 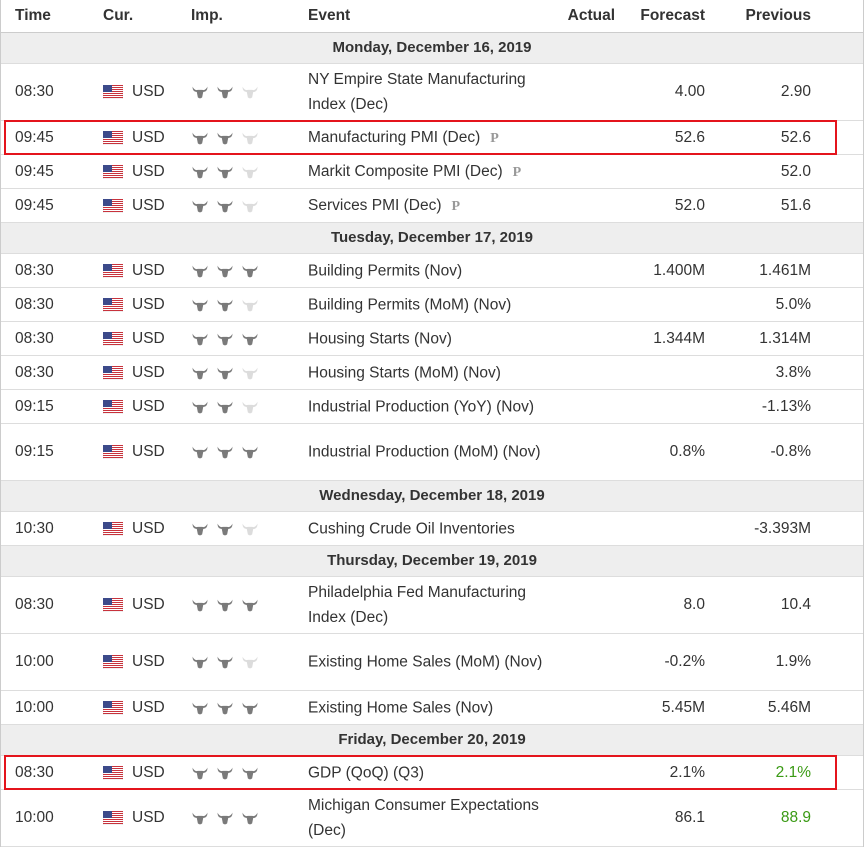 I want to click on previous: -1.13%, so click(x=786, y=406).